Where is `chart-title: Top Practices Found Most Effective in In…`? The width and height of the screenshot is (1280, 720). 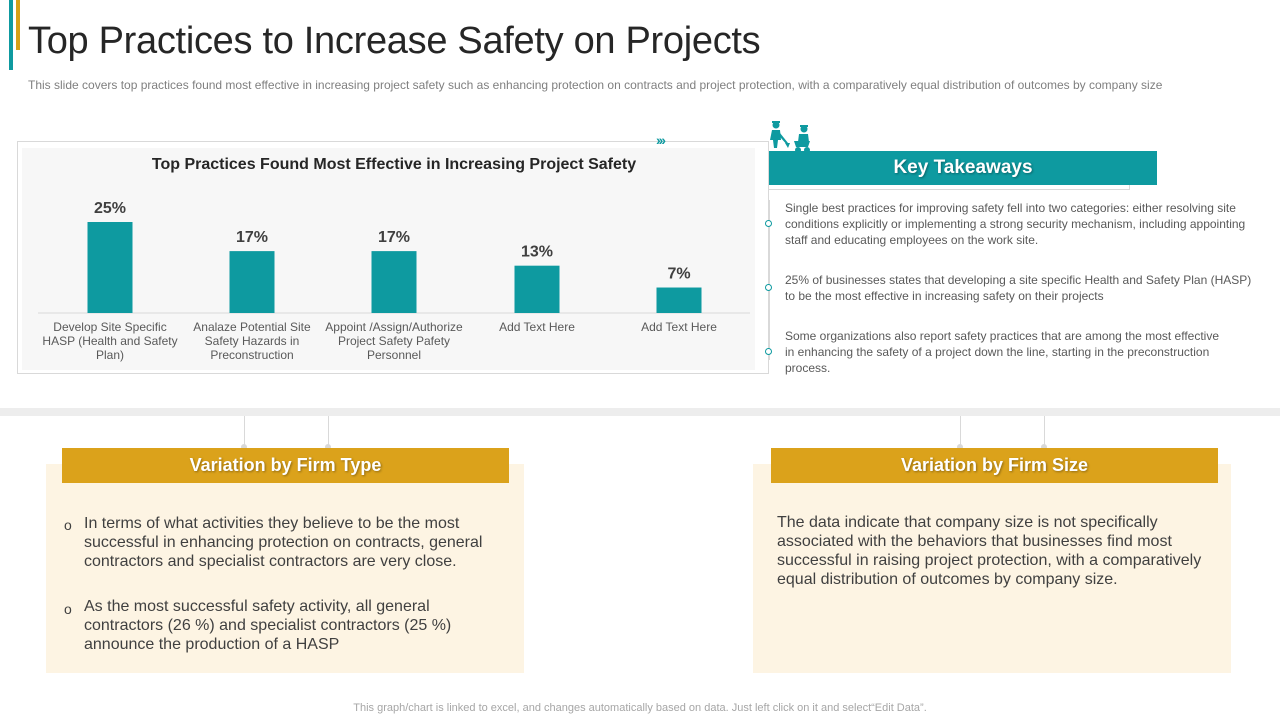 chart-title: Top Practices Found Most Effective in In… is located at coordinates (394, 164).